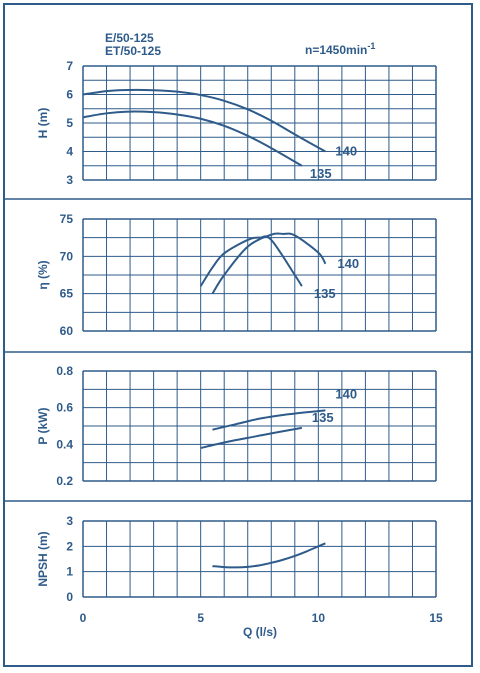 Image resolution: width=480 pixels, height=673 pixels. Describe the element at coordinates (69, 597) in the screenshot. I see `y-tick-label: 0` at that location.